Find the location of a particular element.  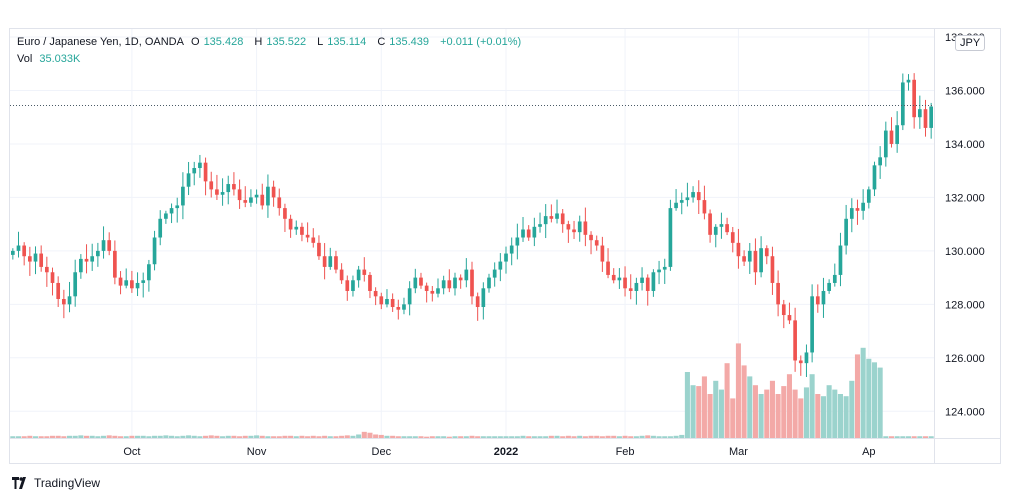

x-tick-label: Feb is located at coordinates (625, 452).